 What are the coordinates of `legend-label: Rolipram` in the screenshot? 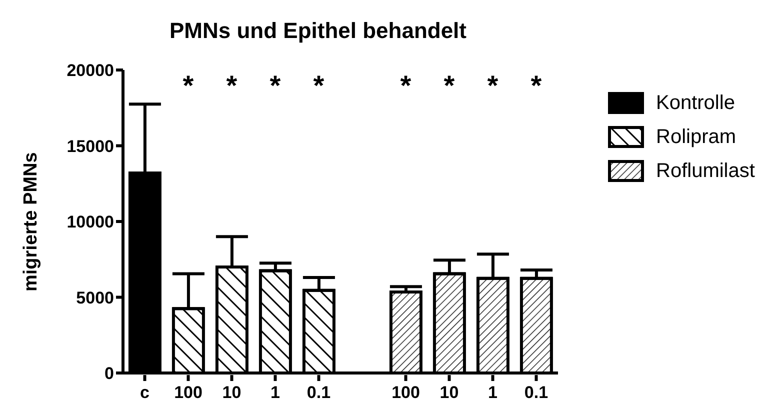 It's located at (696, 137).